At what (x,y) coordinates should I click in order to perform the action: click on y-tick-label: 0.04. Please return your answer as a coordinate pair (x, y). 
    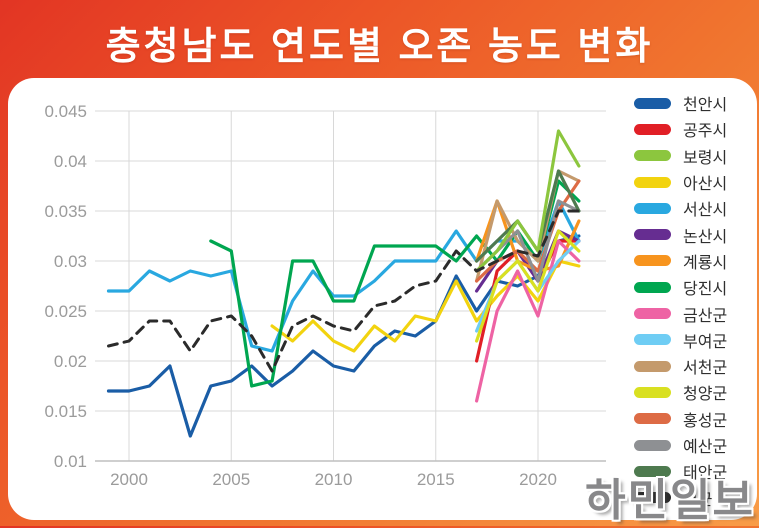
    Looking at the image, I should click on (70, 161).